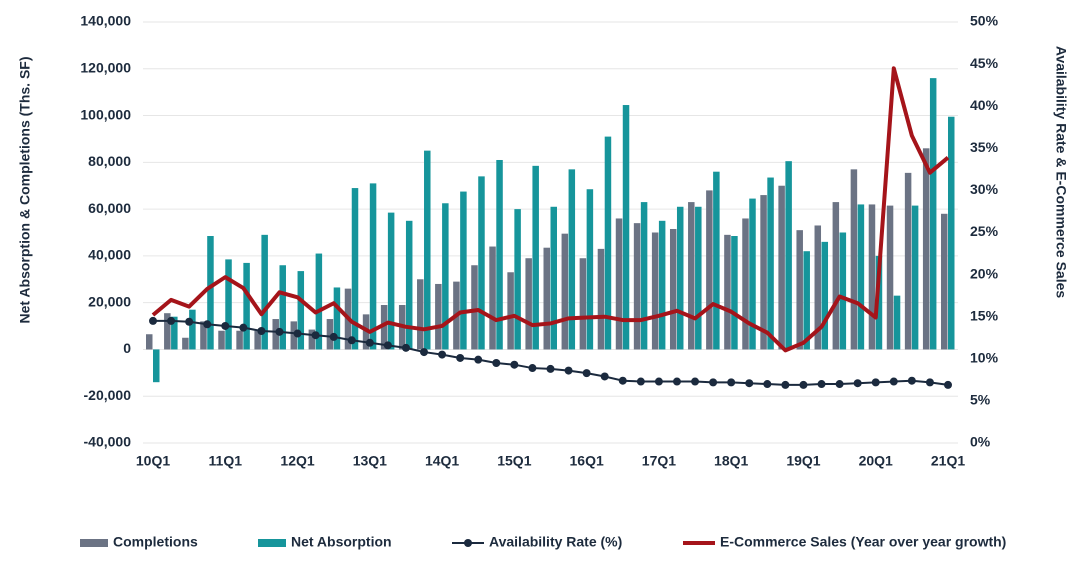 Image resolution: width=1085 pixels, height=568 pixels. What do you see at coordinates (226, 461) in the screenshot?
I see `x-tick-label: 11Q1` at bounding box center [226, 461].